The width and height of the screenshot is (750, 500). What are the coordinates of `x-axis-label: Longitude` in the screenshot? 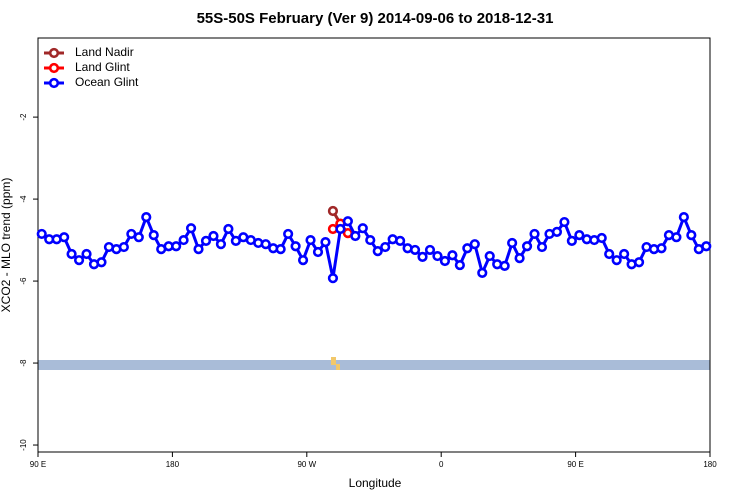 It's located at (375, 483).